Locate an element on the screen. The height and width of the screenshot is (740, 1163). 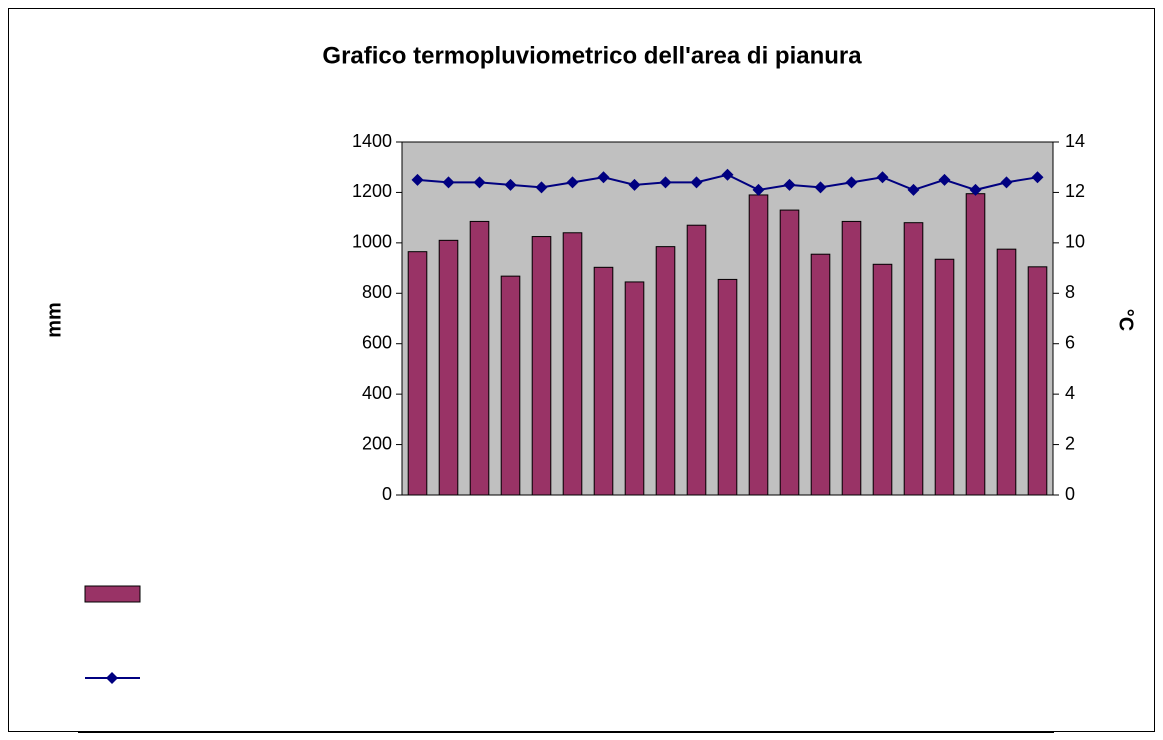
y2-tick-label: 6 is located at coordinates (1070, 342).